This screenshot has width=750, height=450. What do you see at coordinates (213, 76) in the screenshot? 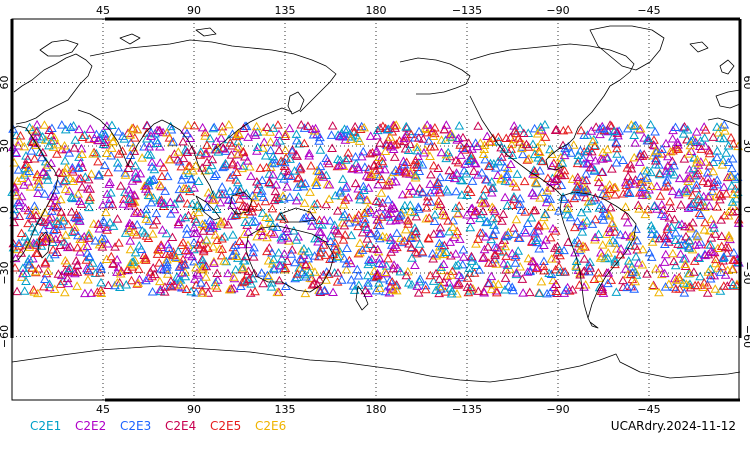
I see `coastline-asia-north` at bounding box center [213, 76].